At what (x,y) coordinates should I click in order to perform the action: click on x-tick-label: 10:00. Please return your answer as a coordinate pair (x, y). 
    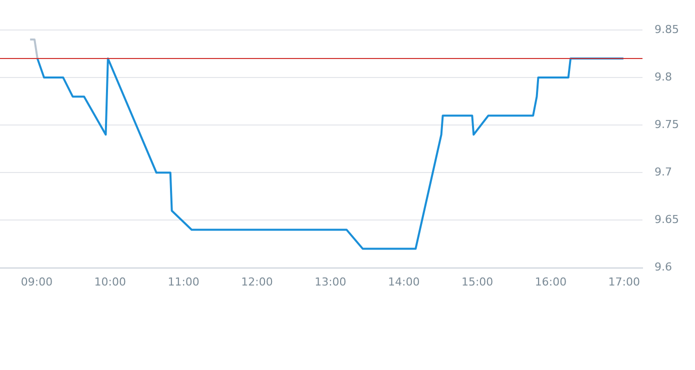
    Looking at the image, I should click on (110, 281).